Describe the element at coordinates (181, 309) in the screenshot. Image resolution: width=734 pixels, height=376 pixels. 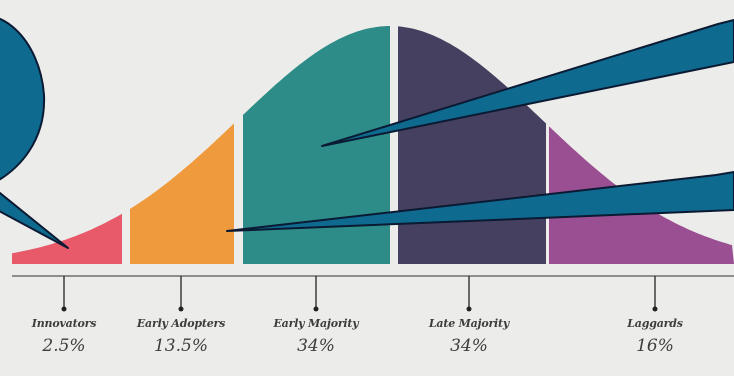
I see `tick-dot-early-adopters` at that location.